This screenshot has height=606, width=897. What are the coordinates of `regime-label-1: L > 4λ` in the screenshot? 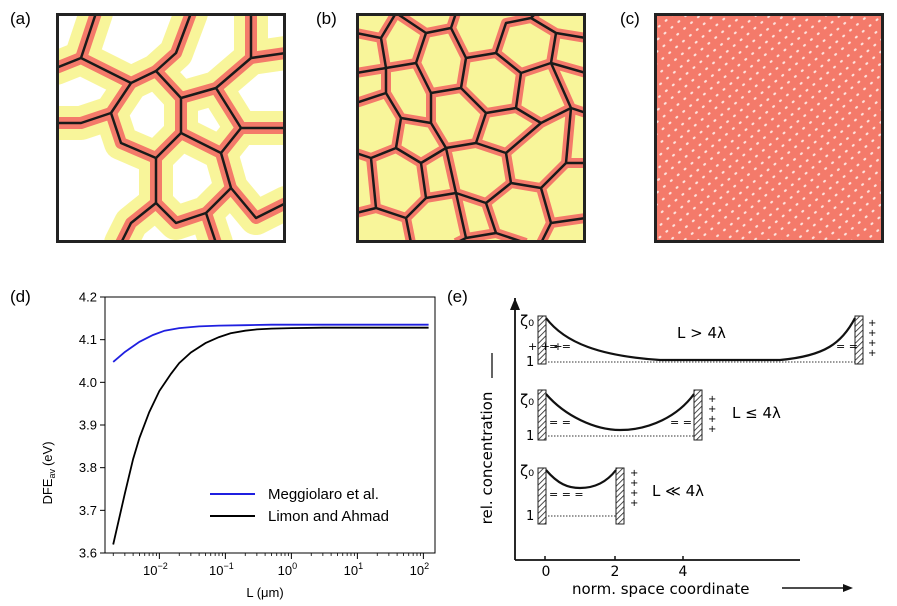 It's located at (701, 333).